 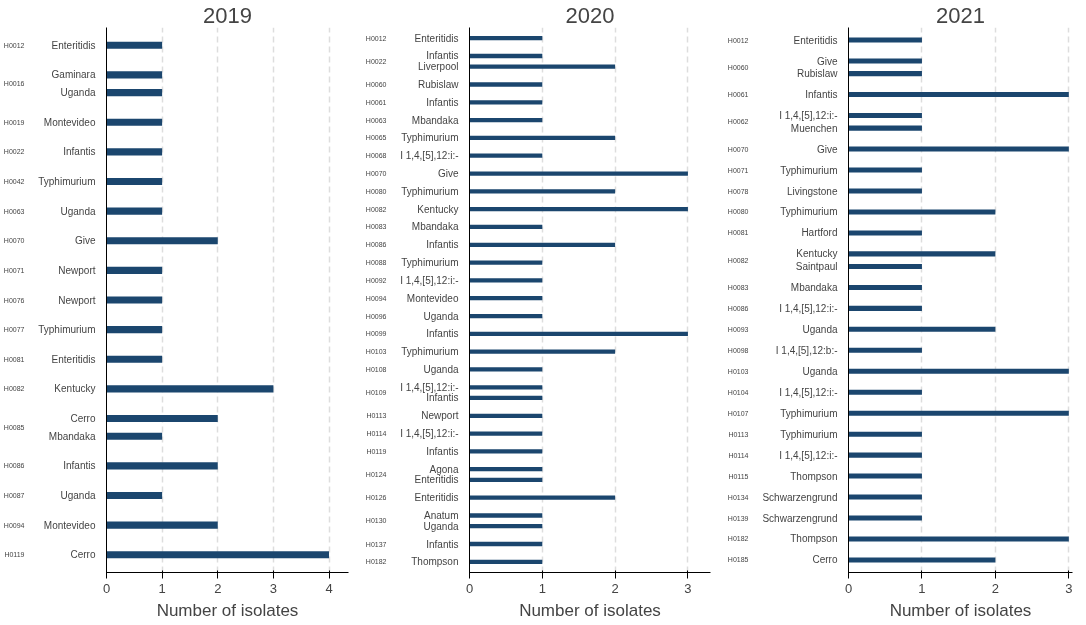 I want to click on y-tick-label: Saintpaul, so click(x=816, y=266).